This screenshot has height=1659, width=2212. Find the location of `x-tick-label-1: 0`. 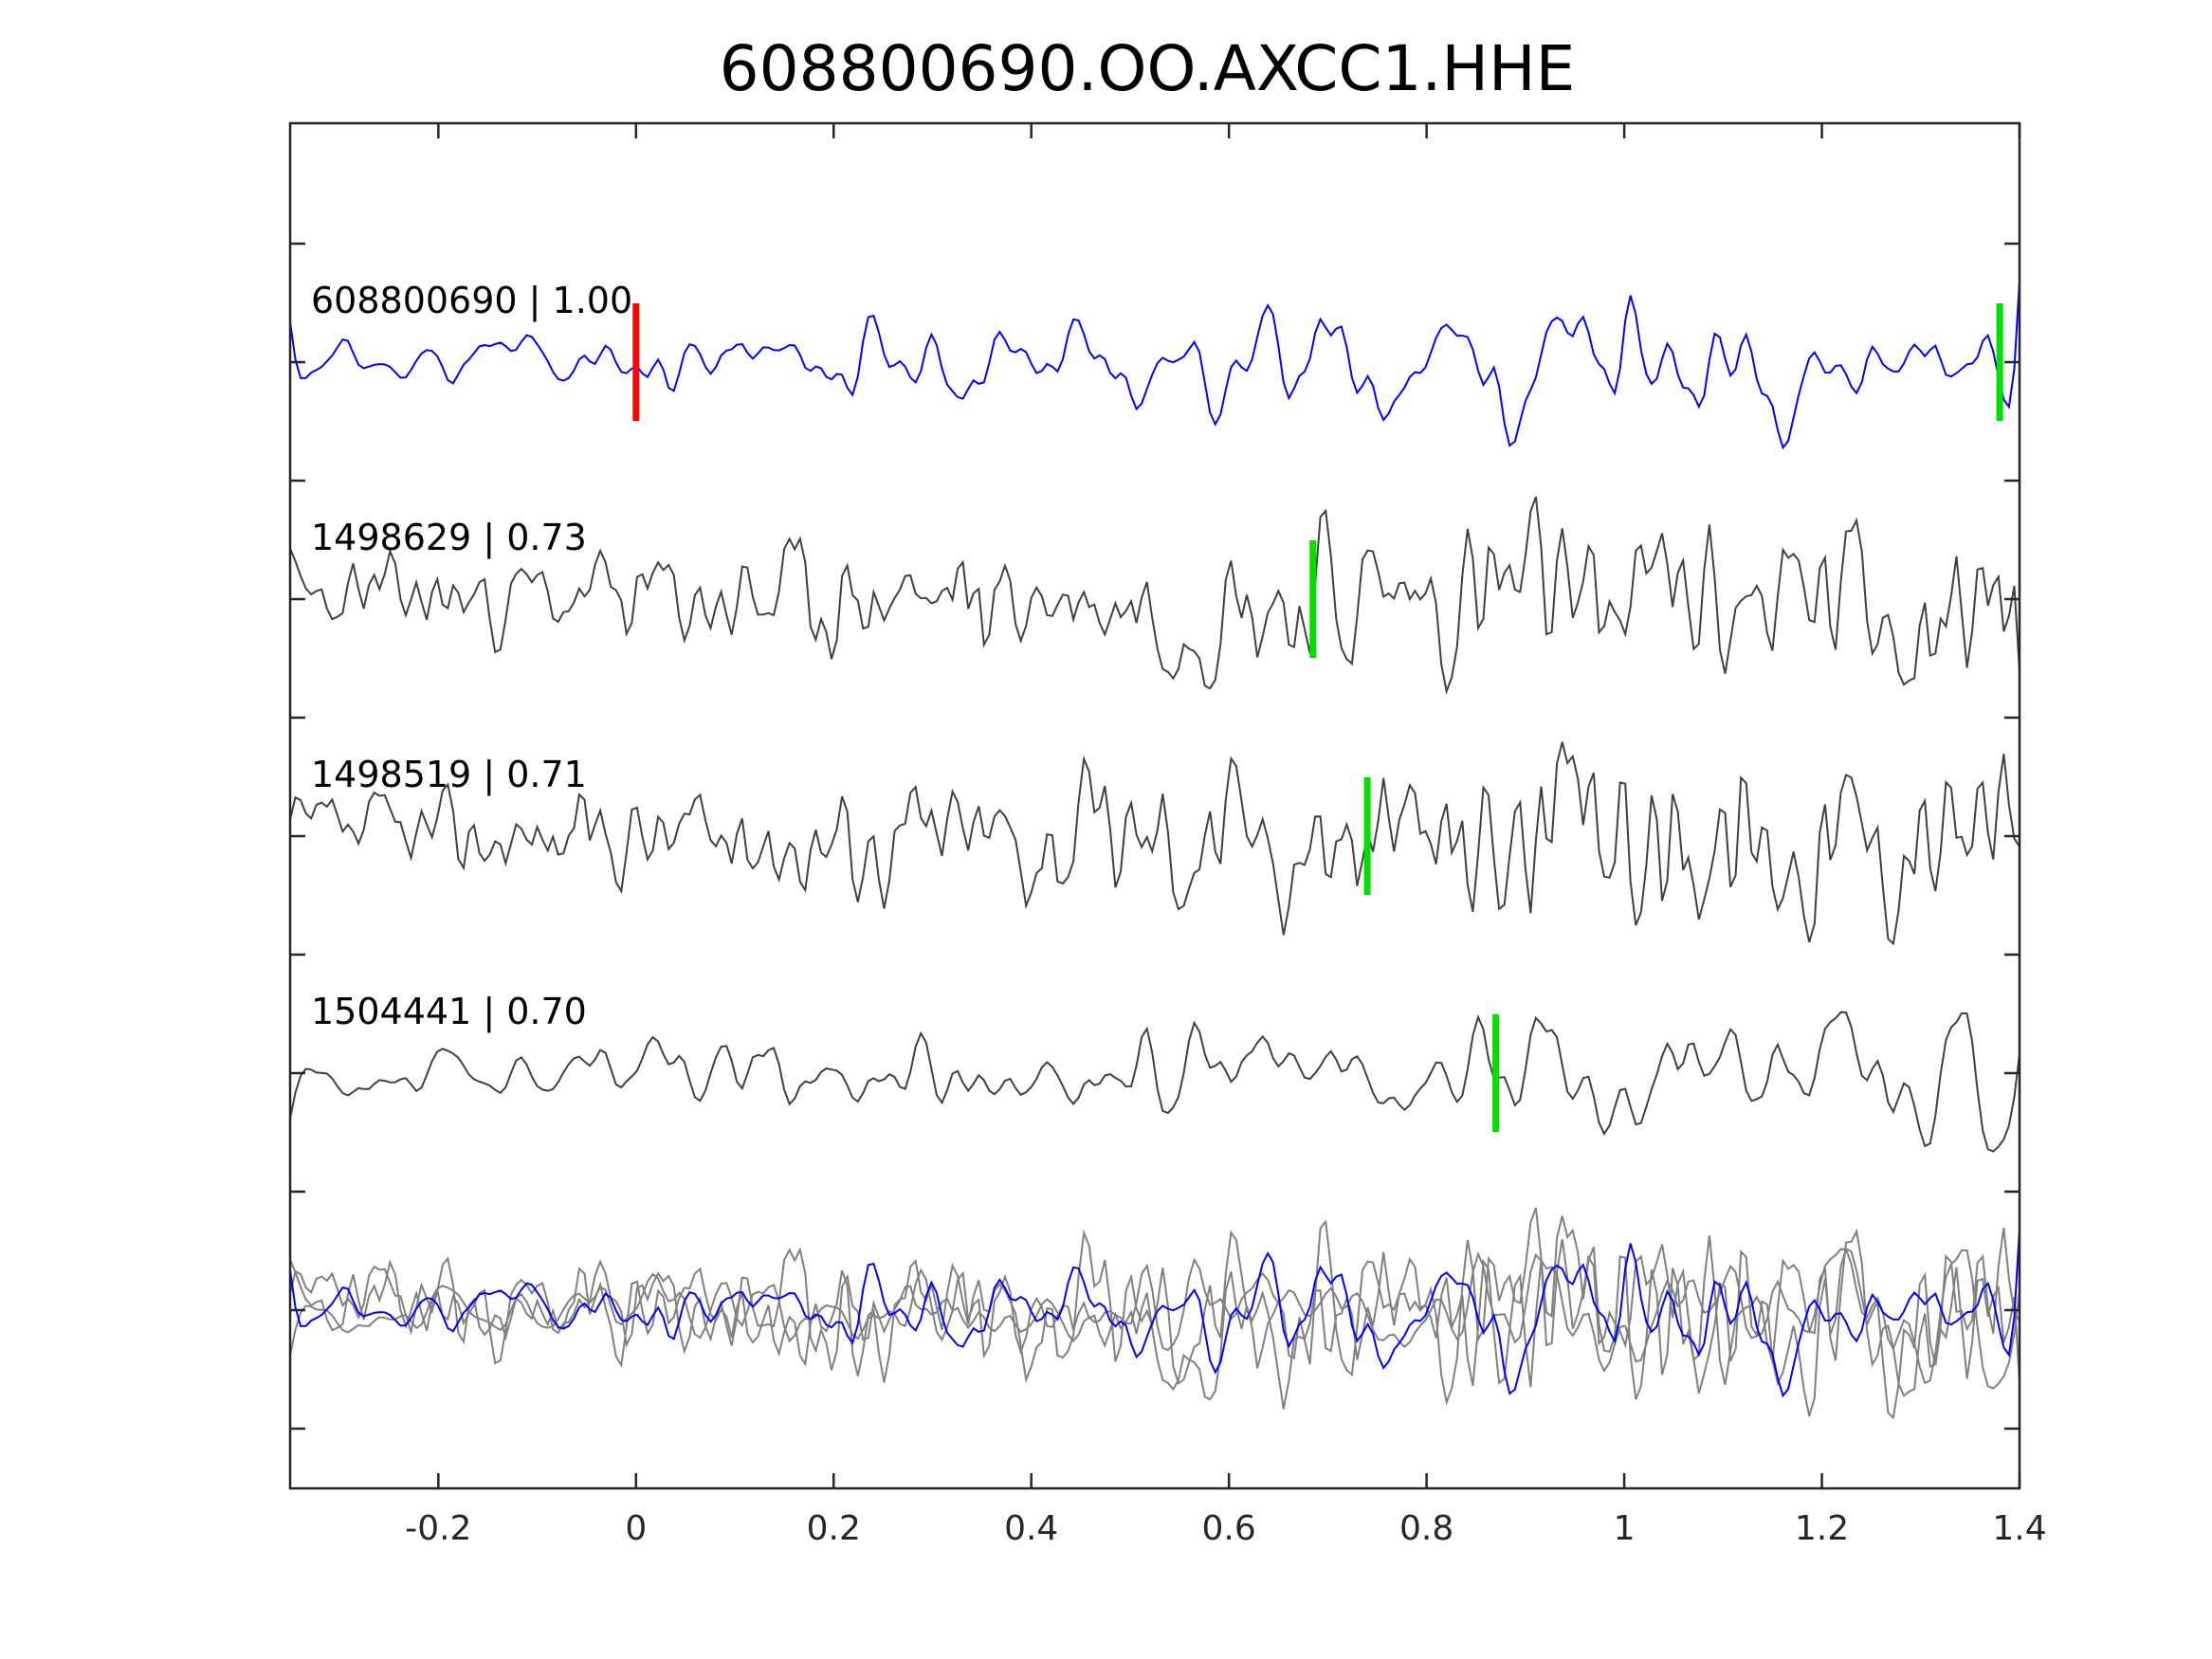

x-tick-label-1: 0 is located at coordinates (636, 1528).